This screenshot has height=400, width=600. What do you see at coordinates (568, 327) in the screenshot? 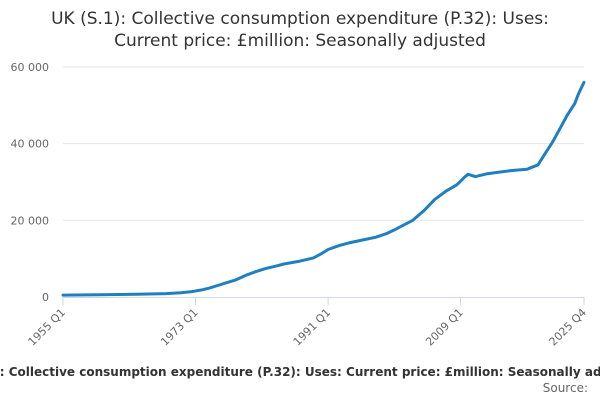
I see `x-tick-label: 2025 Q4` at bounding box center [568, 327].